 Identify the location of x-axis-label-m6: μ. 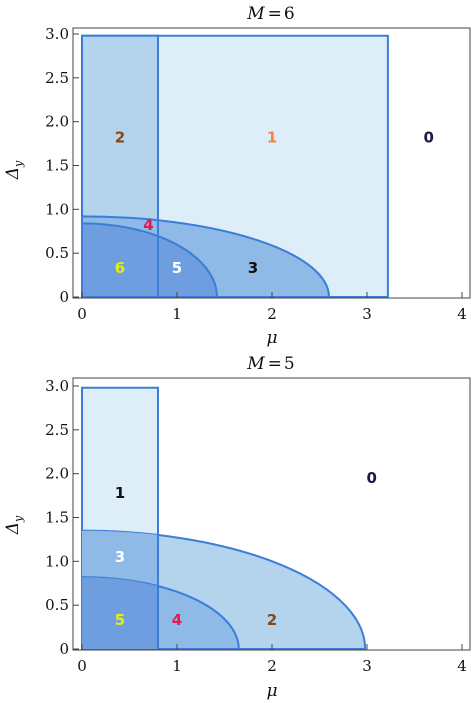
(271, 338).